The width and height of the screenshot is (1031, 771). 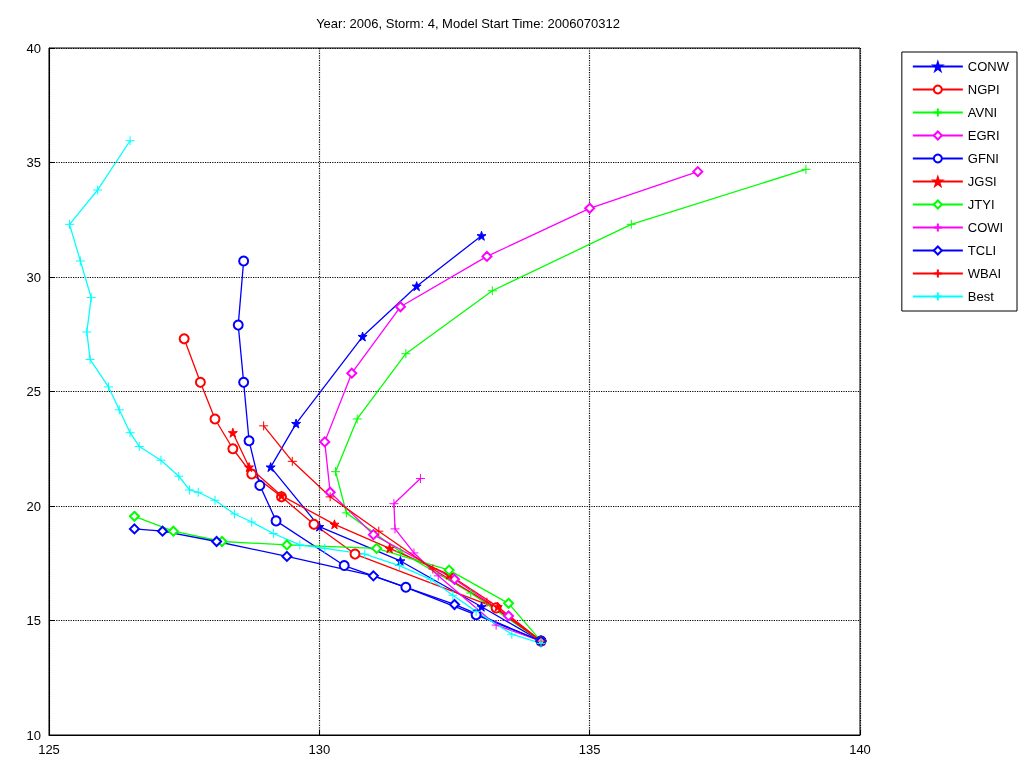 What do you see at coordinates (319, 749) in the screenshot?
I see `x-tick-label: 130` at bounding box center [319, 749].